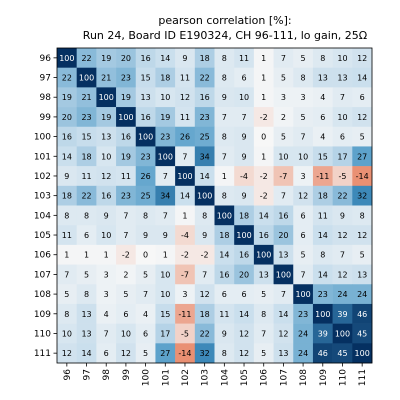 Image resolution: width=400 pixels, height=400 pixels. Describe the element at coordinates (283, 97) in the screenshot. I see `cell-value-label: 3` at that location.